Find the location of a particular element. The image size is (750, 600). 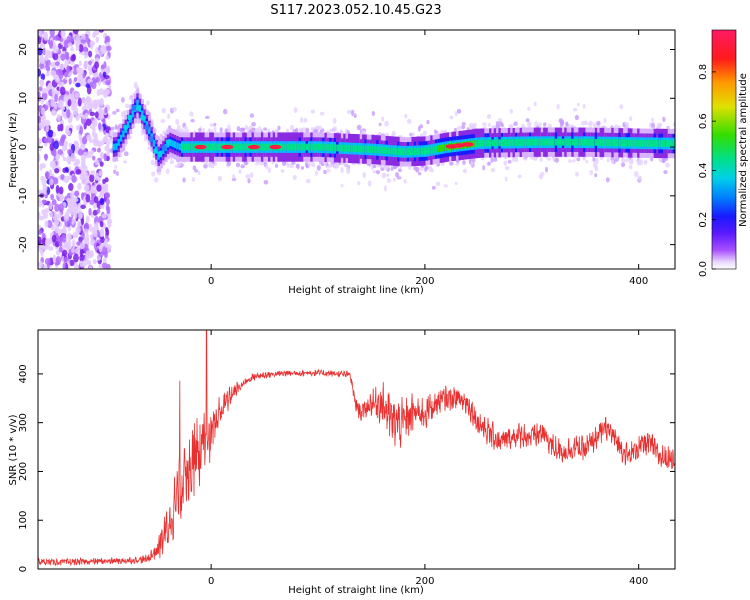

colorbar-ticks: 0.0 0.2 0.4 0.6 0.8 is located at coordinates (707, 170).